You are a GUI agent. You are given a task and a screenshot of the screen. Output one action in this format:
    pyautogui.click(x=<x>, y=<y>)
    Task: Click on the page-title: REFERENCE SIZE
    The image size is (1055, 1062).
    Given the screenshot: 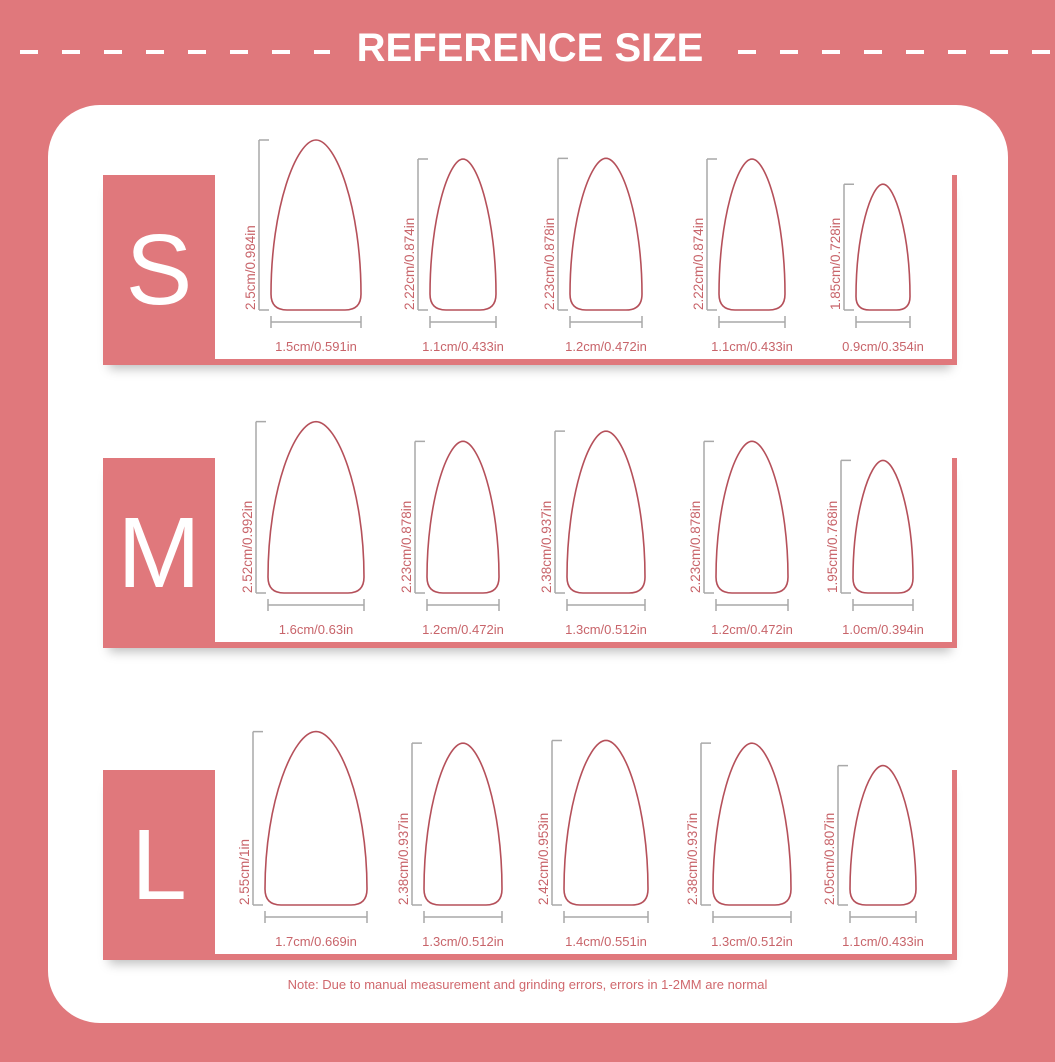 What is the action you would take?
    pyautogui.click(x=530, y=48)
    